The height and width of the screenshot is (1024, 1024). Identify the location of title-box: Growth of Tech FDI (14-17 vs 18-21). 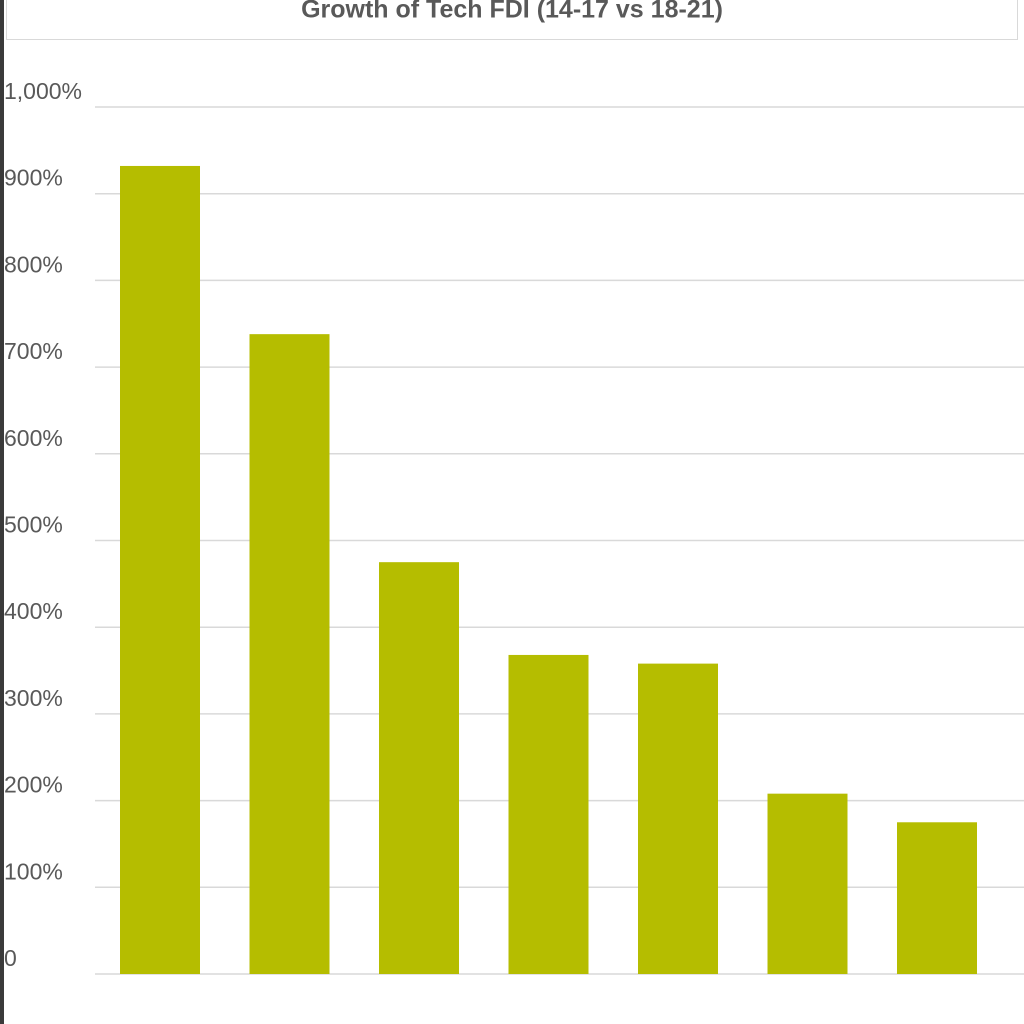
(512, 20).